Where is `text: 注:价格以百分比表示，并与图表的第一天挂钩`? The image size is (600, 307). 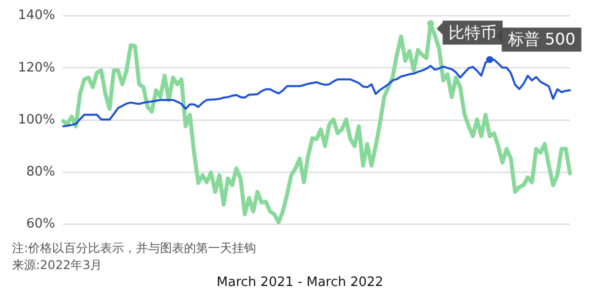
text: 注:价格以百分比表示，并与图表的第一天挂钩 is located at coordinates (135, 248).